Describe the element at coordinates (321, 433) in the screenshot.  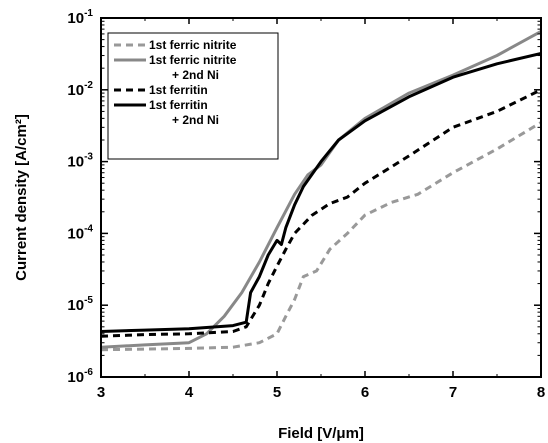
I see `x-axis-title: Field [V/μm]` at that location.